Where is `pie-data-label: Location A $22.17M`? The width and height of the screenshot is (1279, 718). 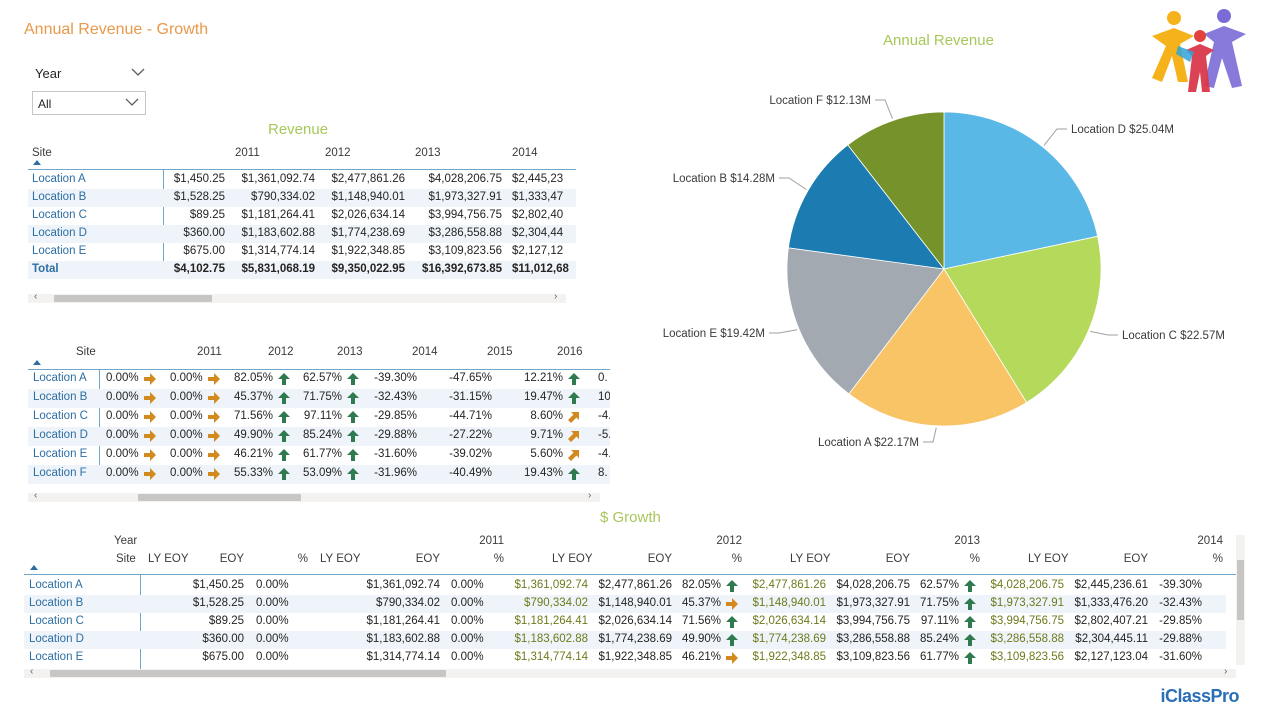
pie-data-label: Location A $22.17M is located at coordinates (868, 443).